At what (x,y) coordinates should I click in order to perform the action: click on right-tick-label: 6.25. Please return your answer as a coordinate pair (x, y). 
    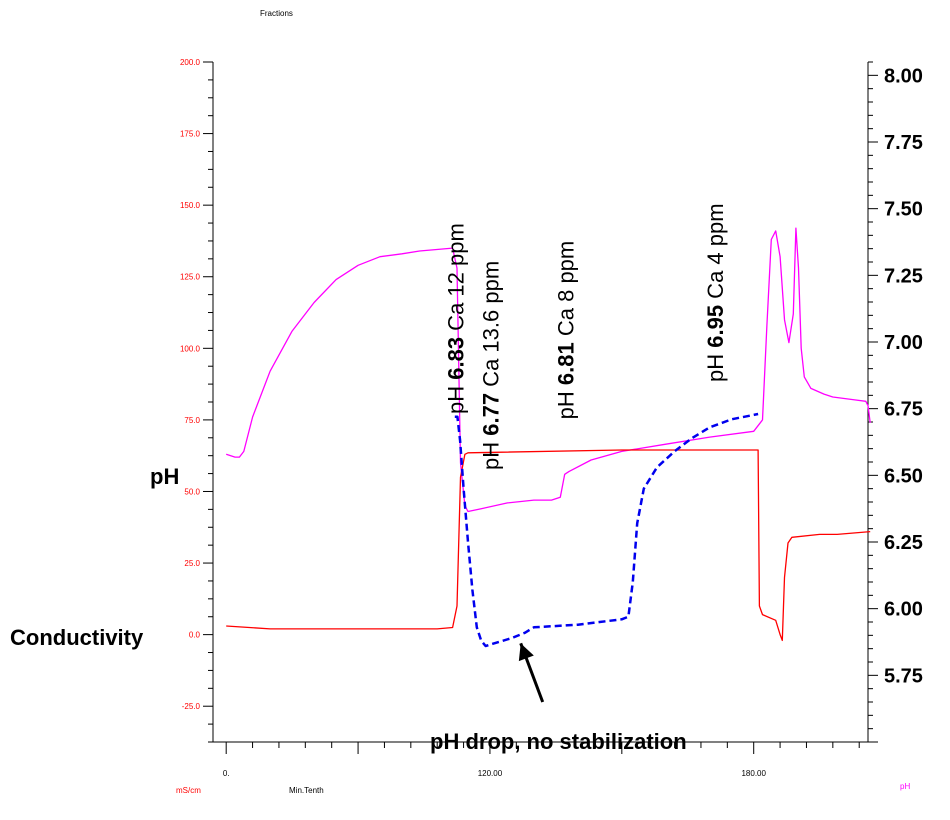
    Looking at the image, I should click on (903, 543).